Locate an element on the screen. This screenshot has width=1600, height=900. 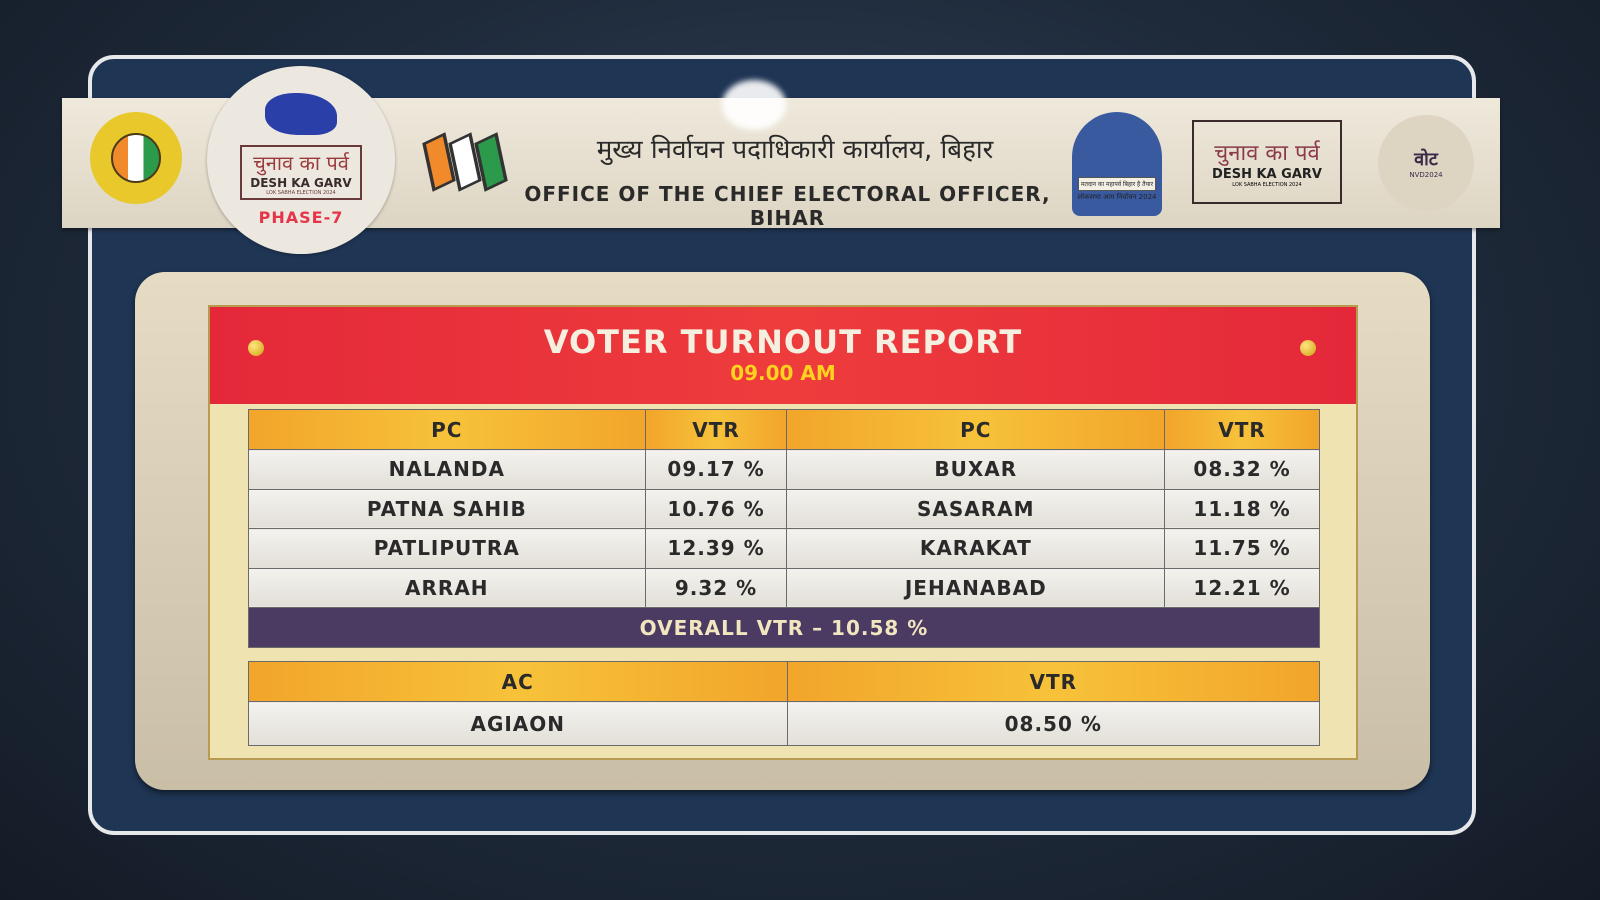
table-header-row: AC VTR is located at coordinates (784, 681).